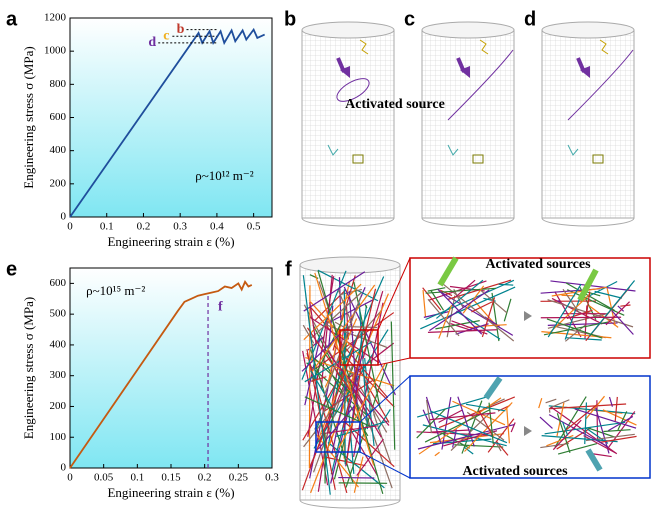 The image size is (660, 512). Describe the element at coordinates (224, 175) in the screenshot. I see `note: ρ~10¹² m⁻²` at that location.